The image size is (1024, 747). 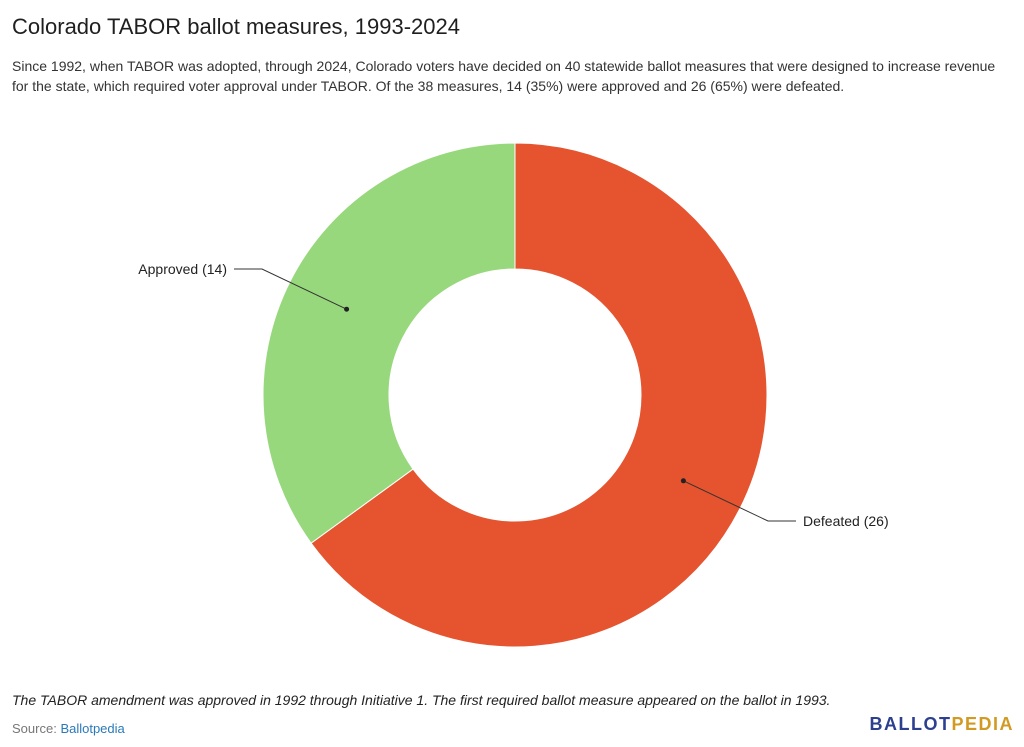 I want to click on source-link: Ballotpedia, so click(x=92, y=728).